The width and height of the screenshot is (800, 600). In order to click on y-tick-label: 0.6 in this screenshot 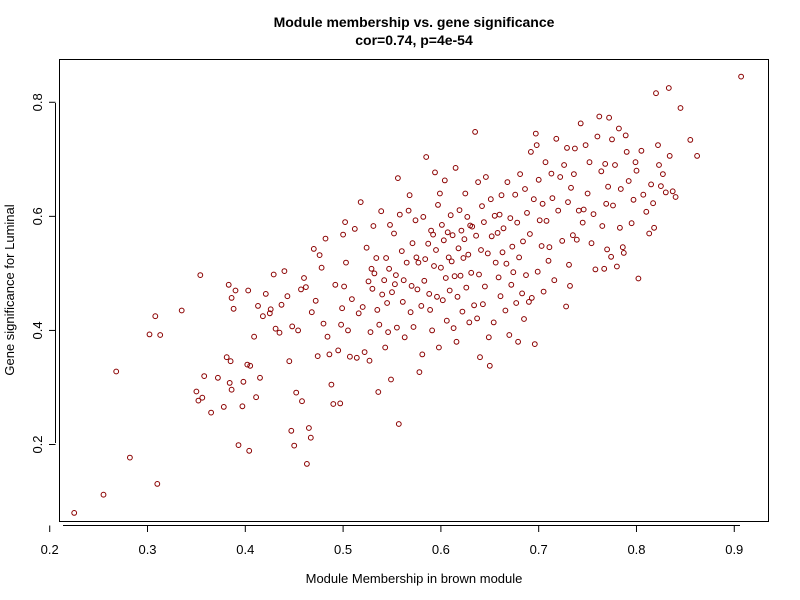, I will do `click(37, 216)`.